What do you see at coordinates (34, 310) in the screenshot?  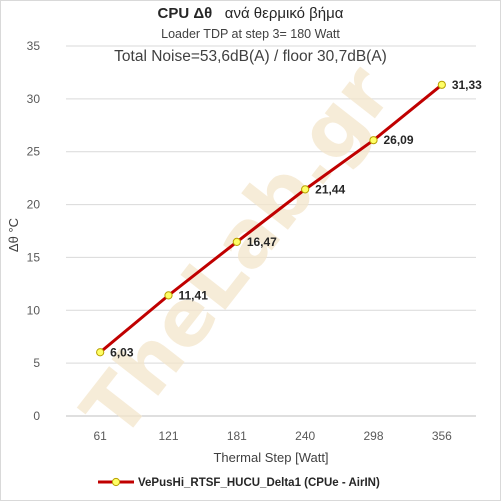 I see `y-tick-10: 10` at bounding box center [34, 310].